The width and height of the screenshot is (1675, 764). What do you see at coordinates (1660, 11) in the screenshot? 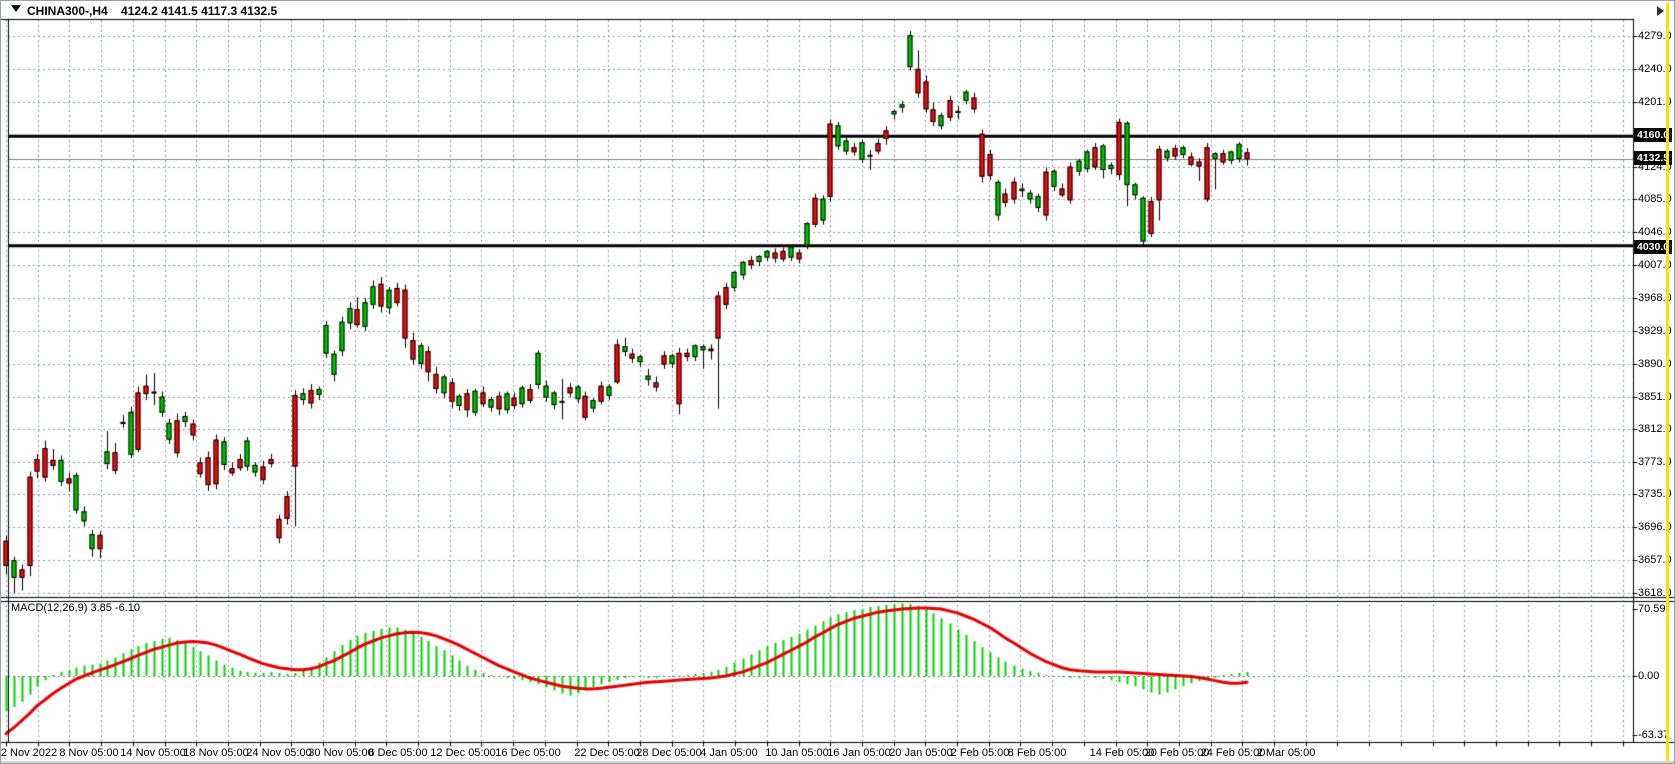
I see `chart-shift-marker` at bounding box center [1660, 11].